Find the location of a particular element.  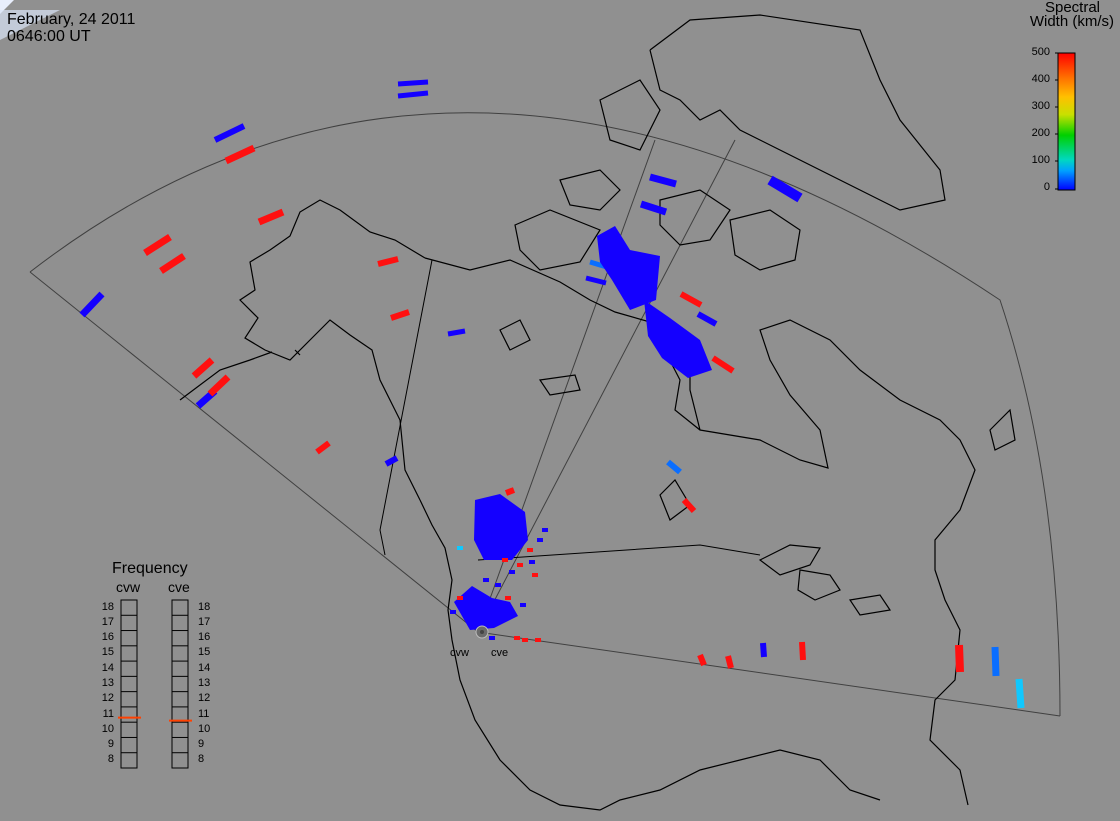

legend-tick: 300 is located at coordinates (1040, 106).